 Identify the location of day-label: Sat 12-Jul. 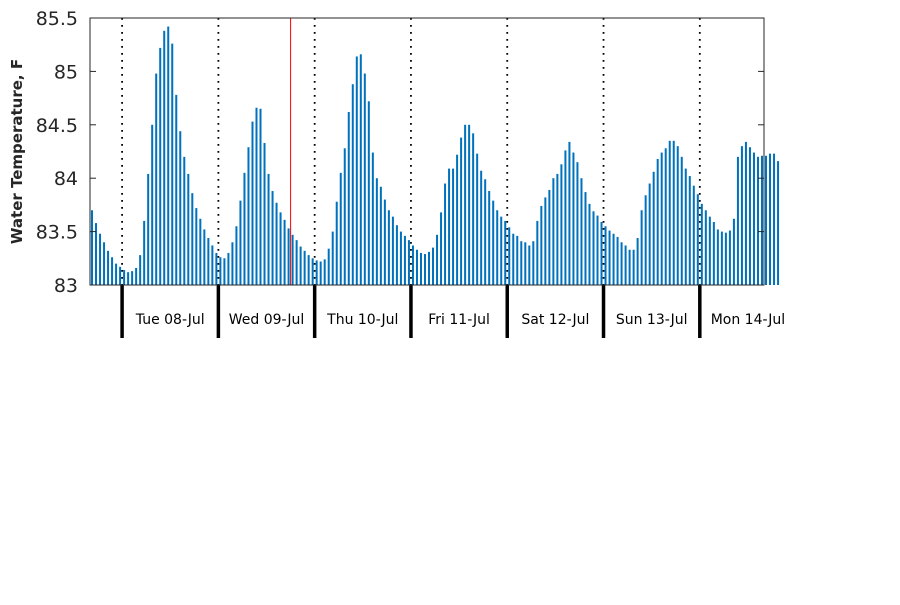
(555, 320).